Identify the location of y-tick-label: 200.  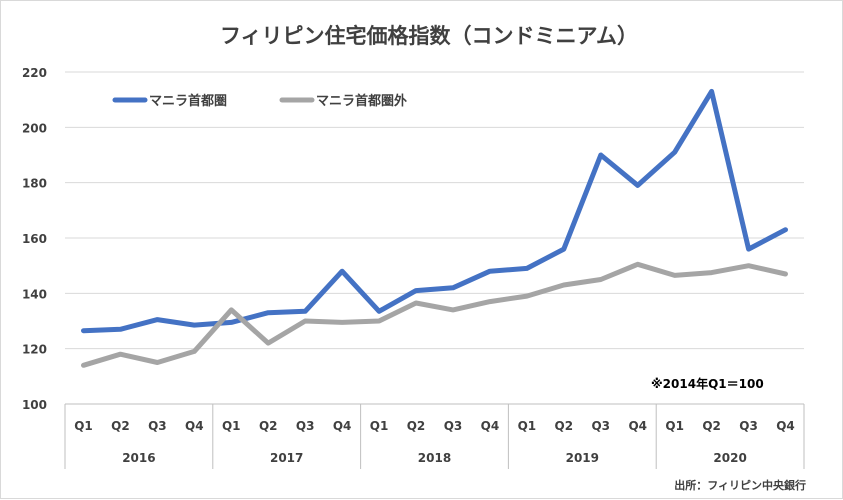
(34, 128).